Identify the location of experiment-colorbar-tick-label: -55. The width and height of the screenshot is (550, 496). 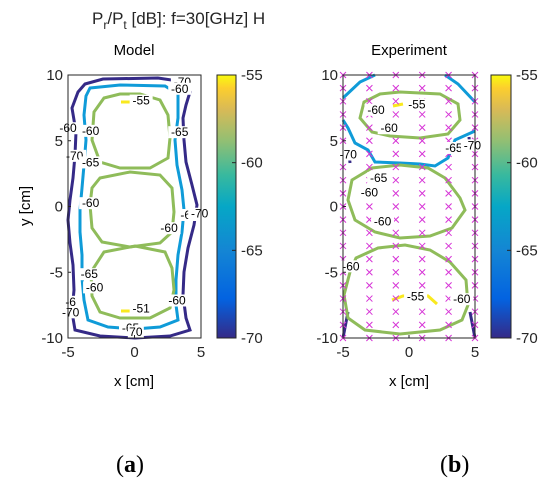
(527, 75).